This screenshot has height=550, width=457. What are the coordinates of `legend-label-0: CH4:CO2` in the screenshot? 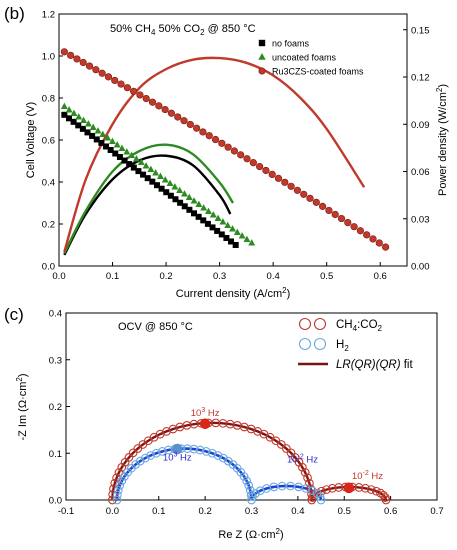 It's located at (359, 326).